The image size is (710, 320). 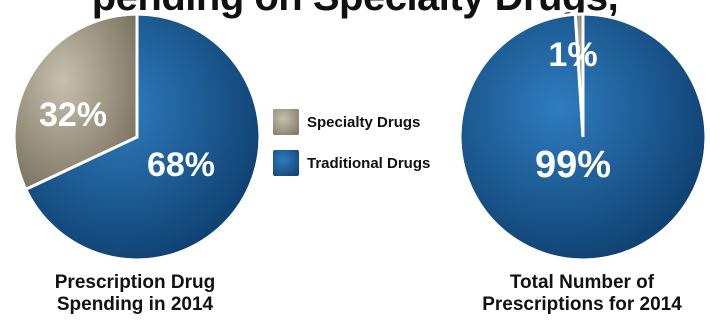 I want to click on pie-label-traditional-spending: 68%, so click(x=181, y=165).